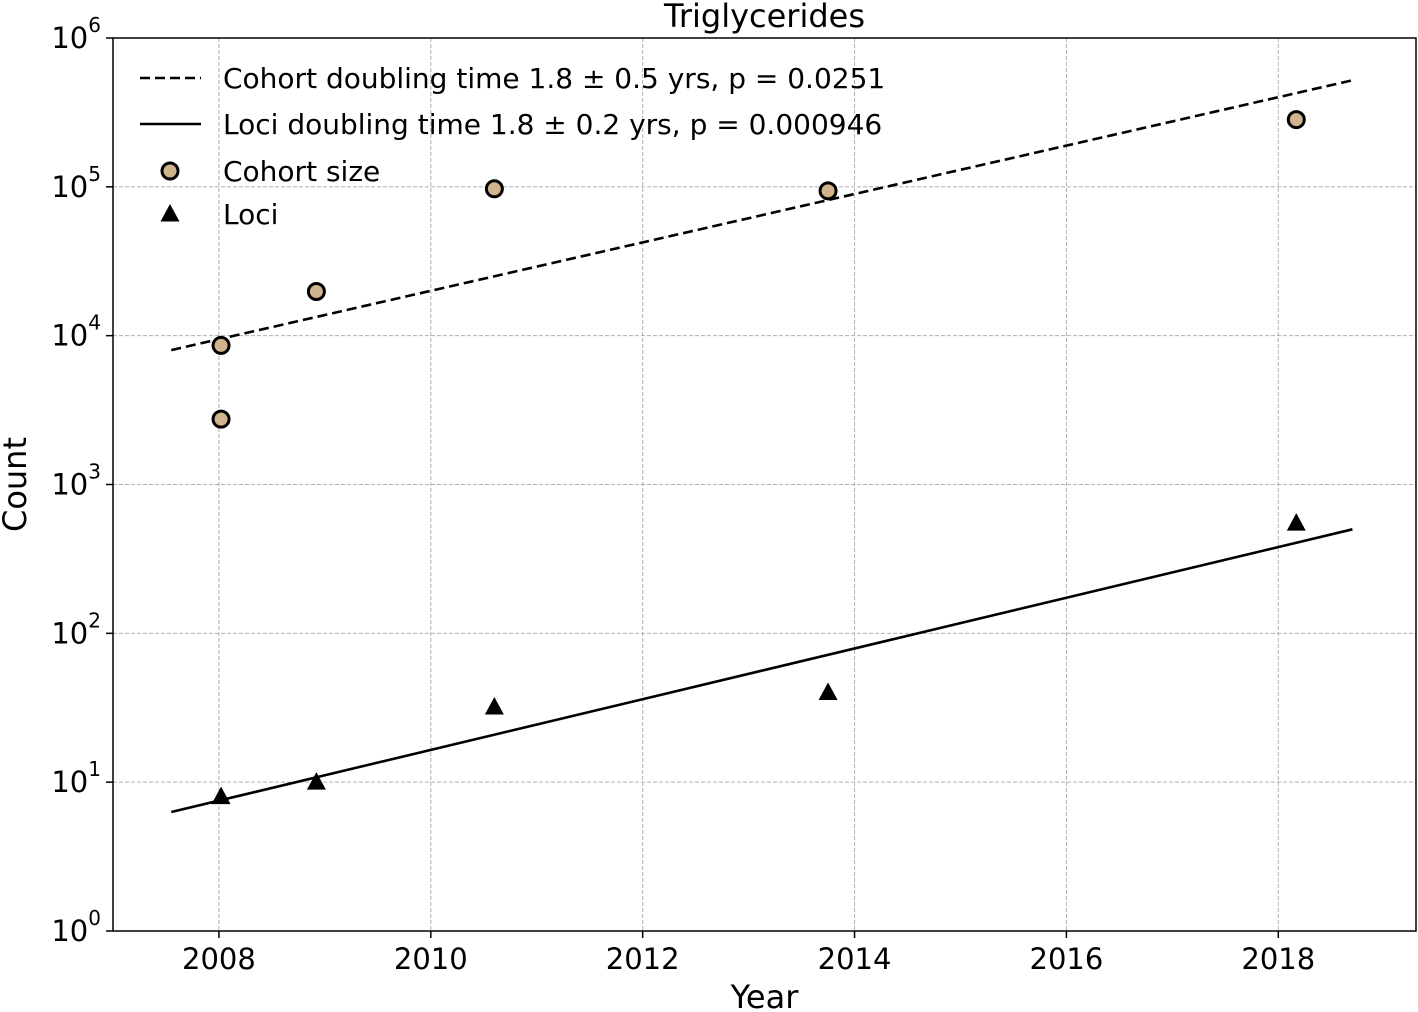  I want to click on chart-title: Triglycerides, so click(764, 17).